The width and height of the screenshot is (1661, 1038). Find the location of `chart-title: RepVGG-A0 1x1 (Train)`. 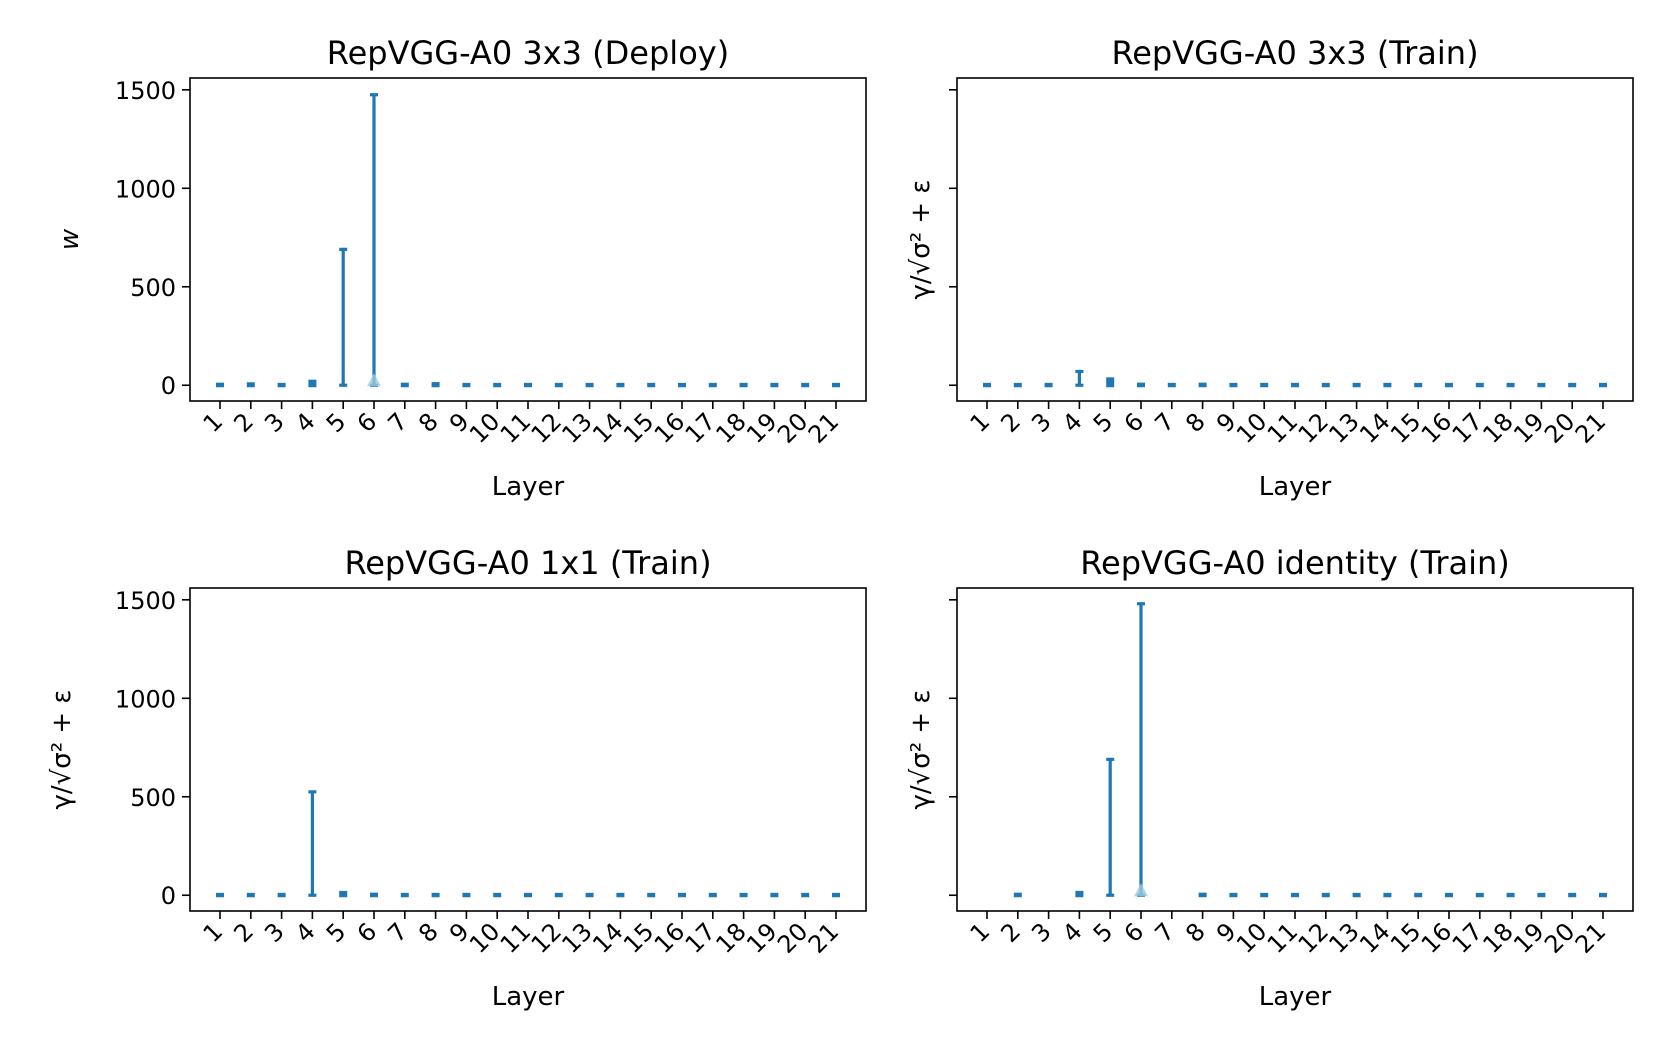

chart-title: RepVGG-A0 1x1 (Train) is located at coordinates (527, 563).